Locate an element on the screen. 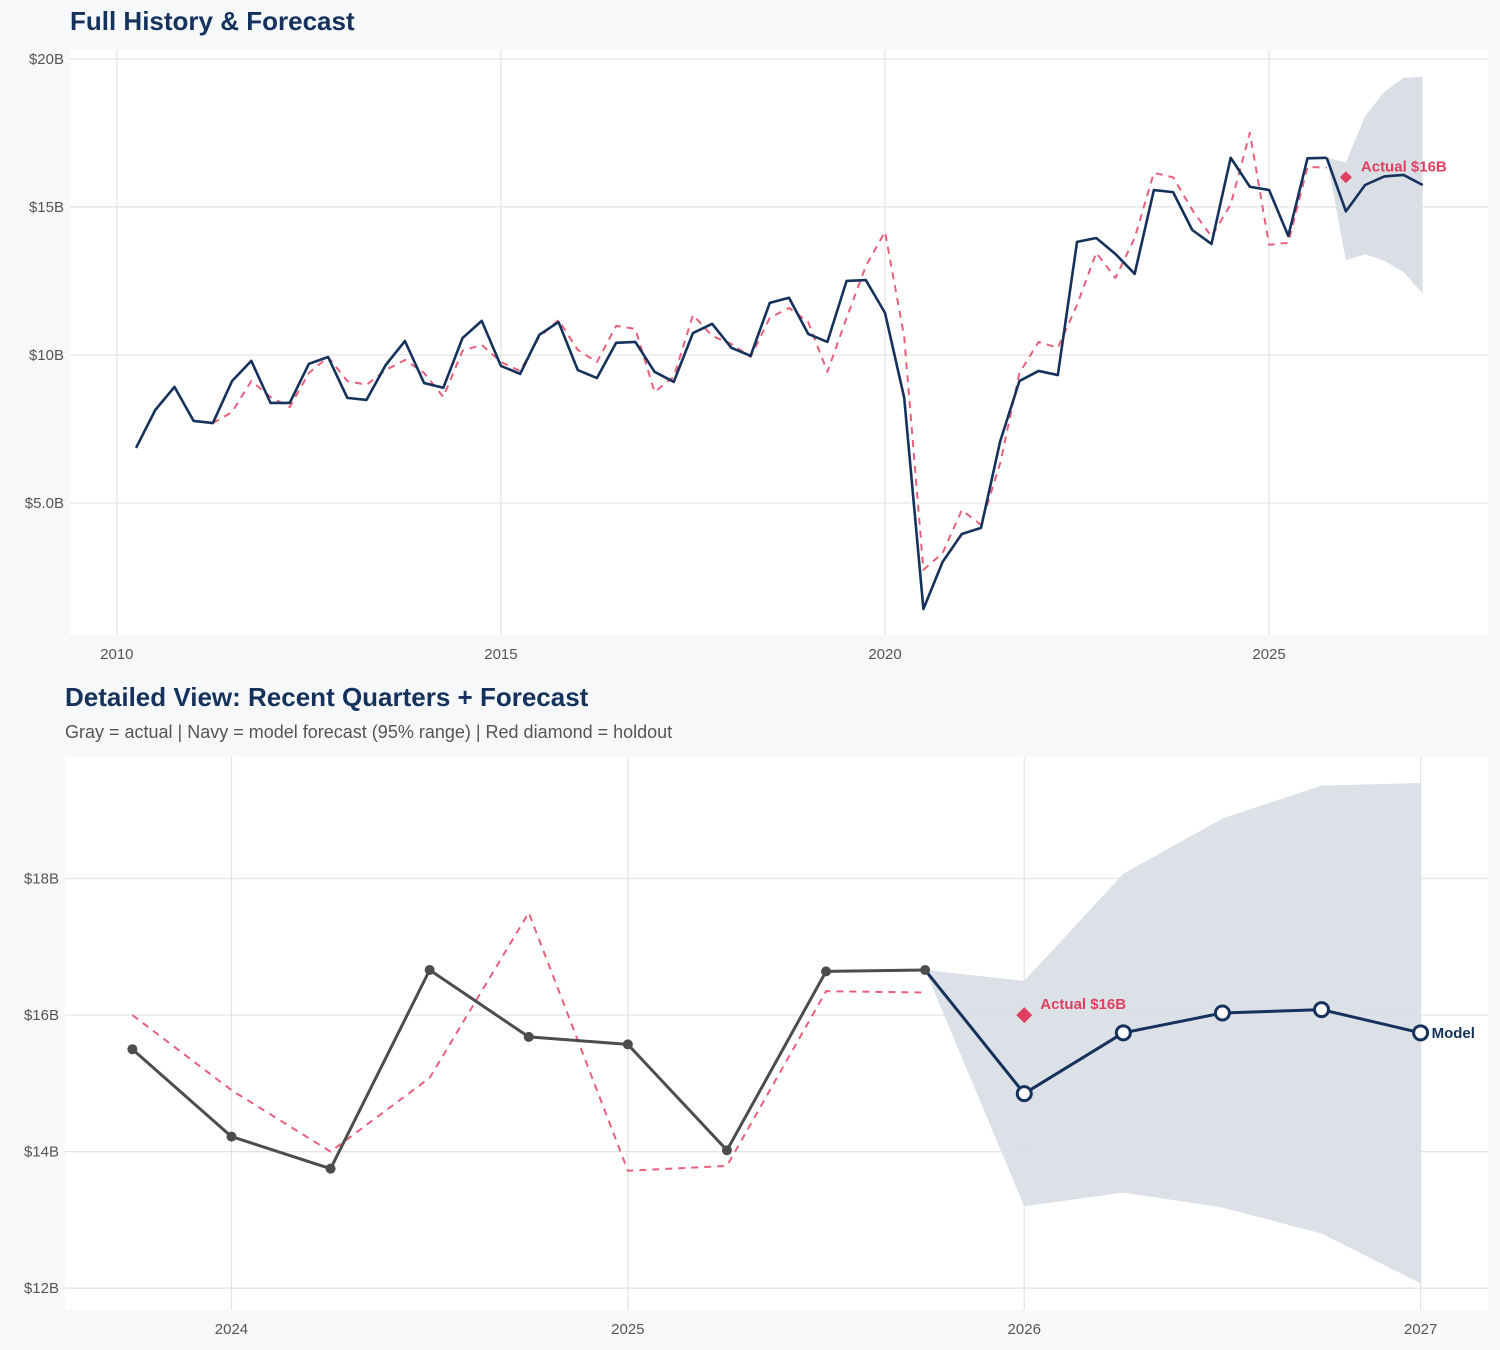  fitted-line is located at coordinates (528, 1041).